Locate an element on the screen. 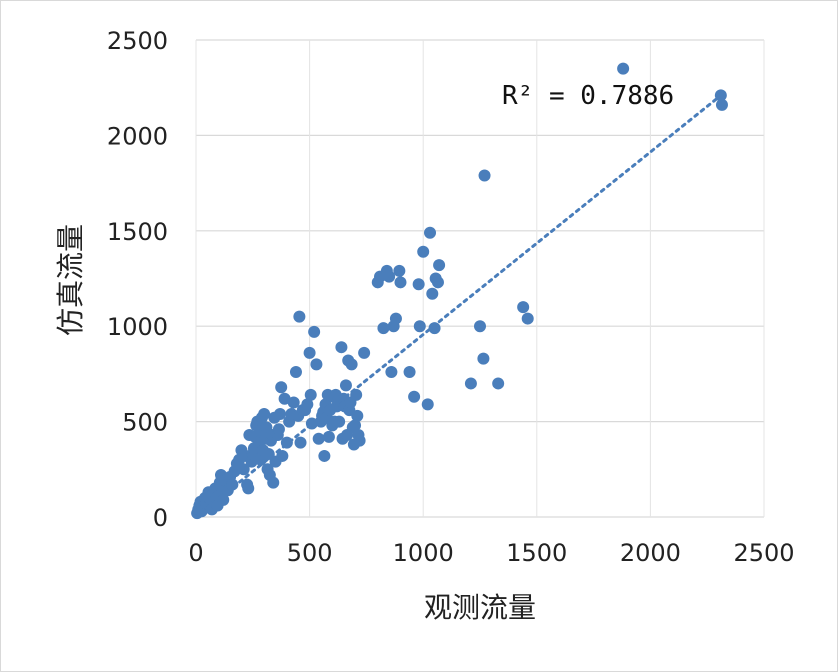 This screenshot has height=672, width=838. x-tick-label: 0 is located at coordinates (195, 553).